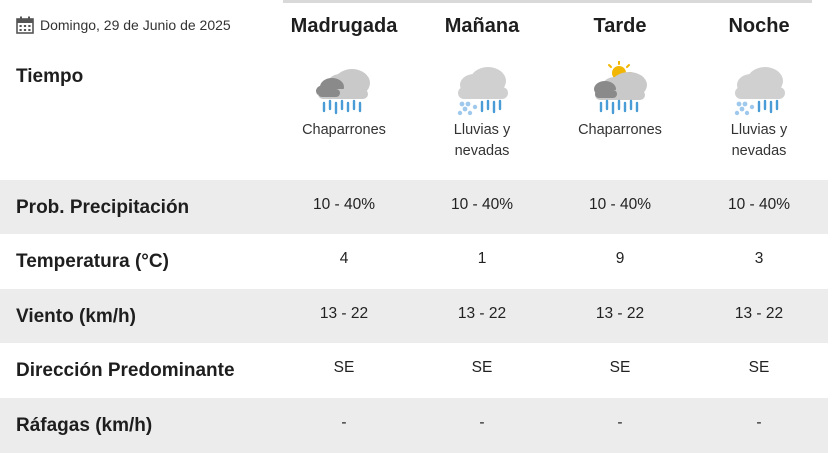 The image size is (833, 453). I want to click on calendar-icon, so click(25, 25).